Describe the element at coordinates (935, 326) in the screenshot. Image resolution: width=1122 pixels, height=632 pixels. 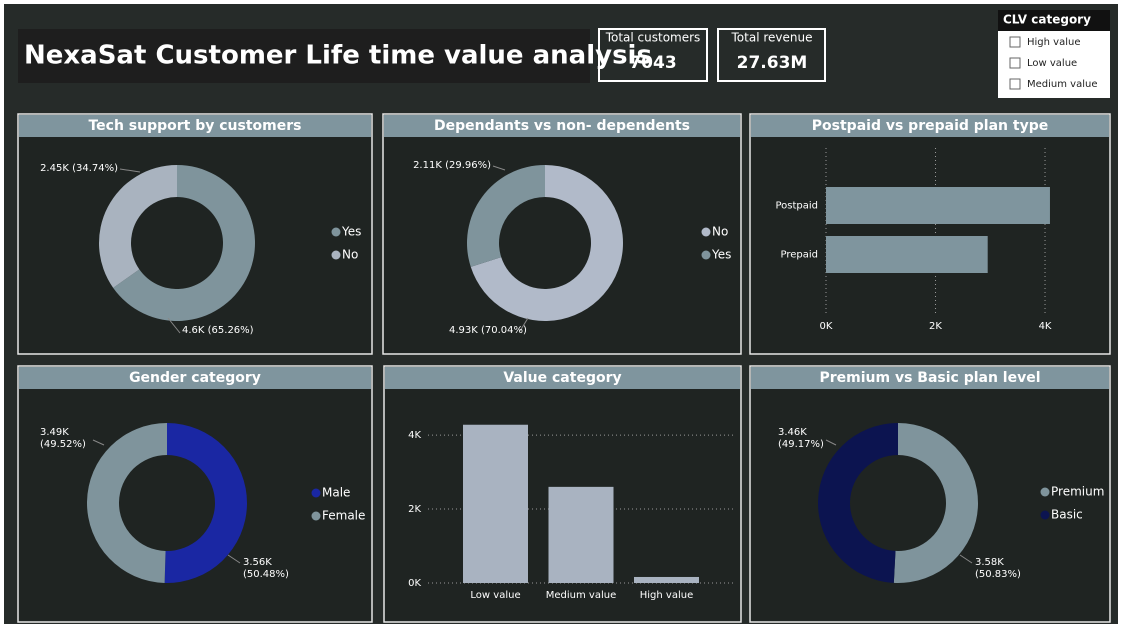
I see `x-tick-label: 2K` at that location.